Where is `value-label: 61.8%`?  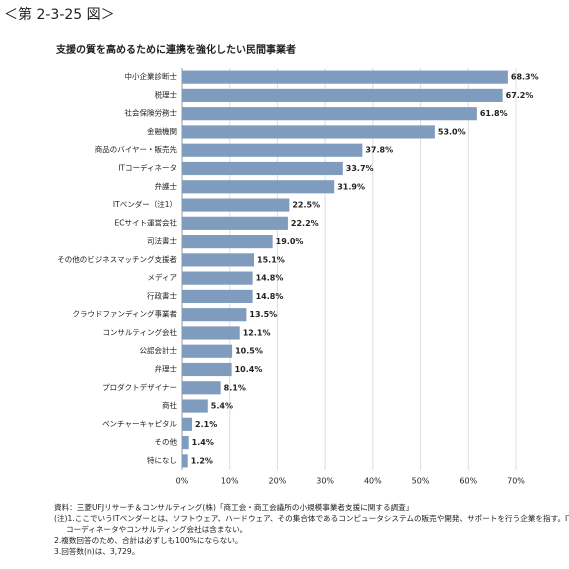 value-label: 61.8% is located at coordinates (494, 113).